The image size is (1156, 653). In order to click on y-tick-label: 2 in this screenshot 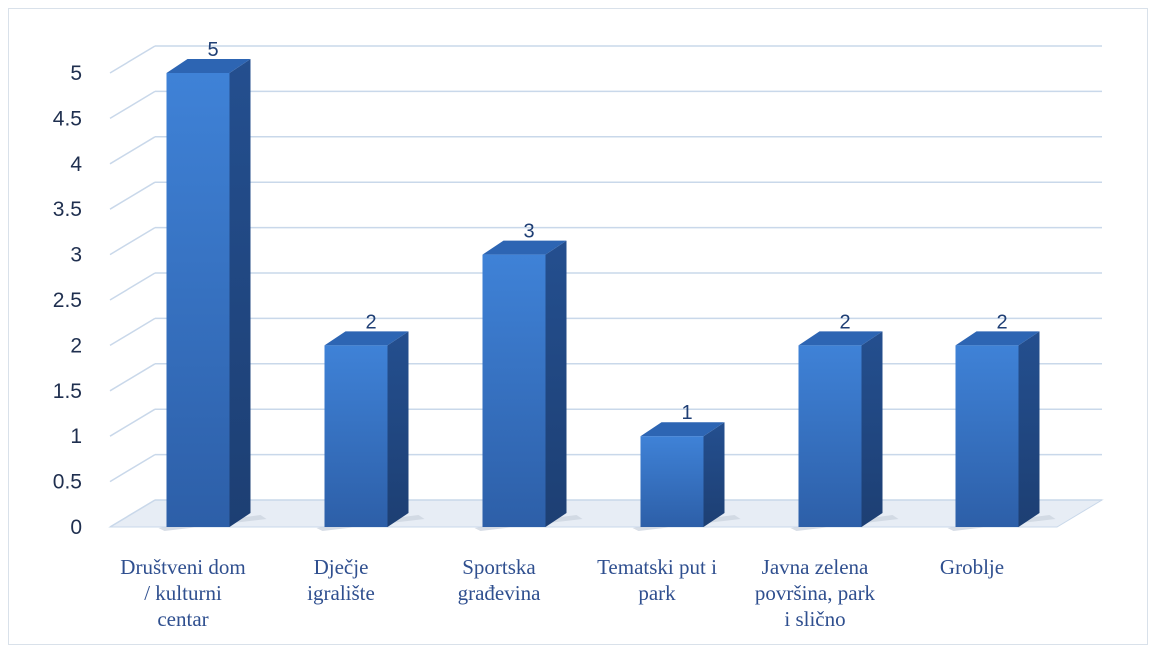, I will do `click(76, 345)`.